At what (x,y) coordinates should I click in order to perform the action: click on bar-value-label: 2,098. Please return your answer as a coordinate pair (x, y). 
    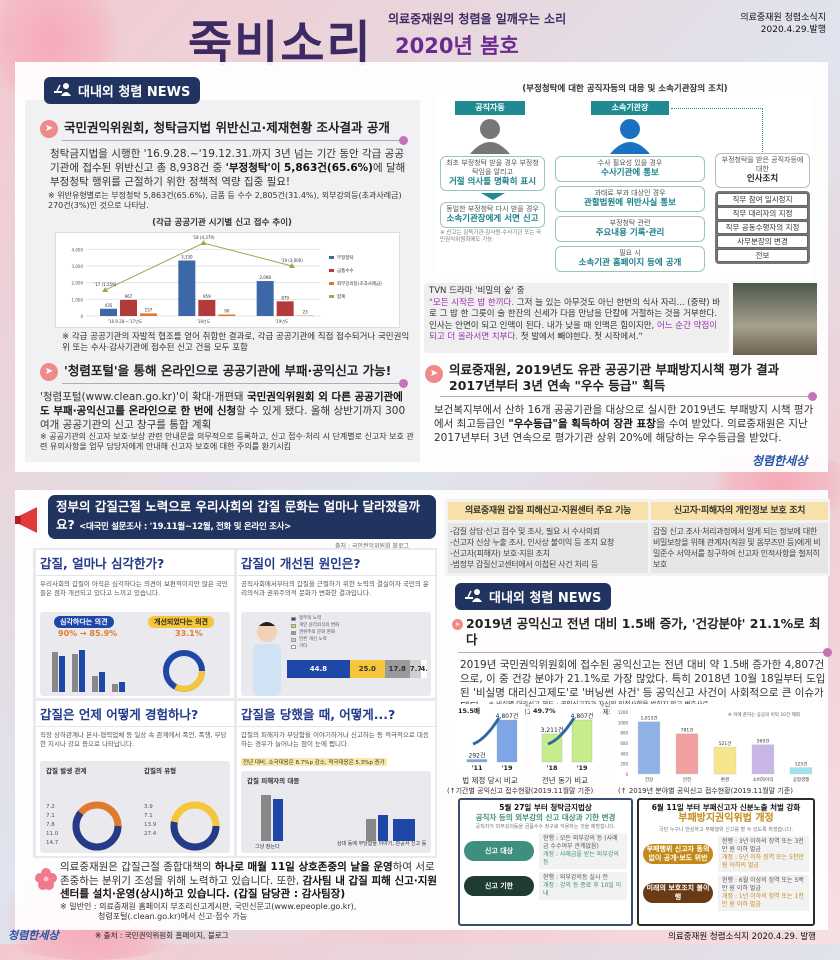
    Looking at the image, I should click on (265, 277).